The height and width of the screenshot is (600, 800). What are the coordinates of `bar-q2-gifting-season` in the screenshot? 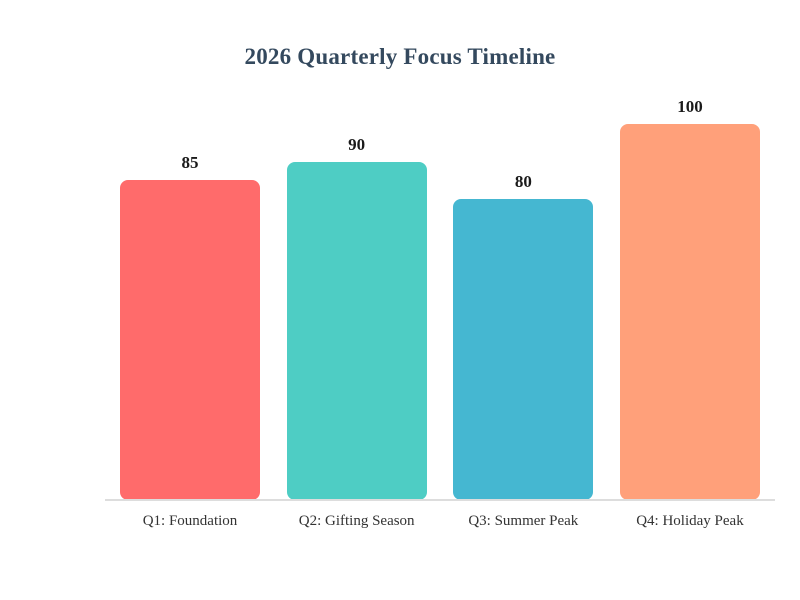 It's located at (356, 331).